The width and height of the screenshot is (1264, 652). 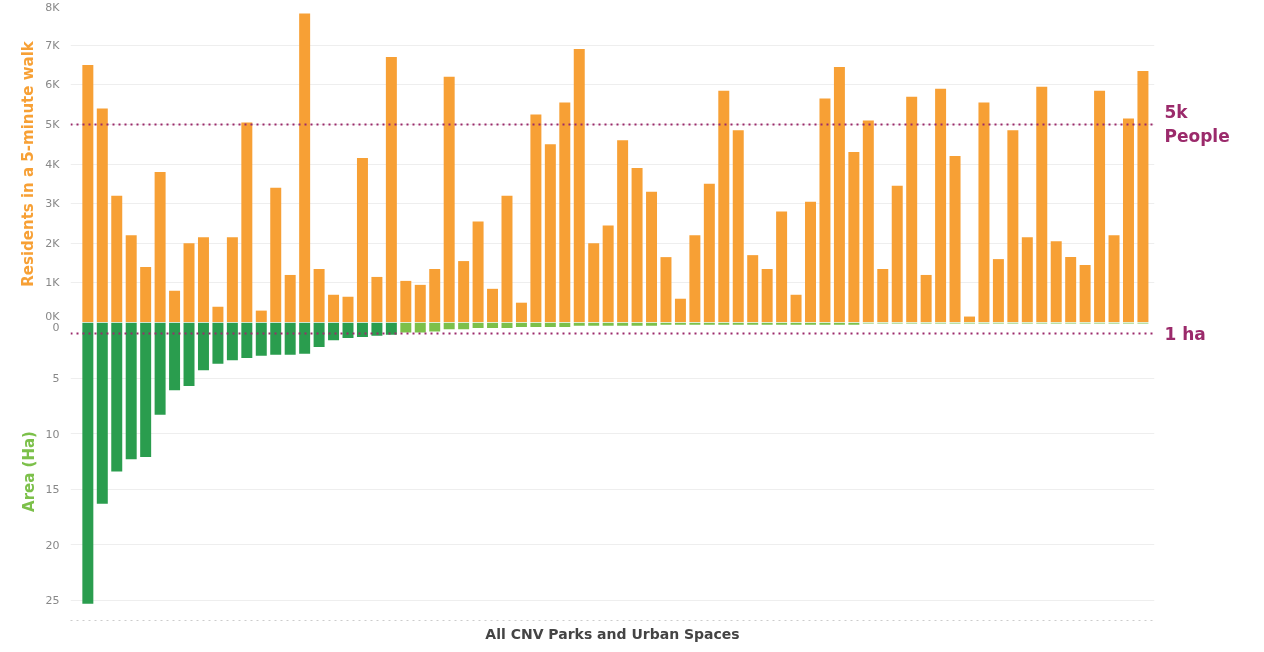 What do you see at coordinates (53, 124) in the screenshot?
I see `y-tick-label: 5K` at bounding box center [53, 124].